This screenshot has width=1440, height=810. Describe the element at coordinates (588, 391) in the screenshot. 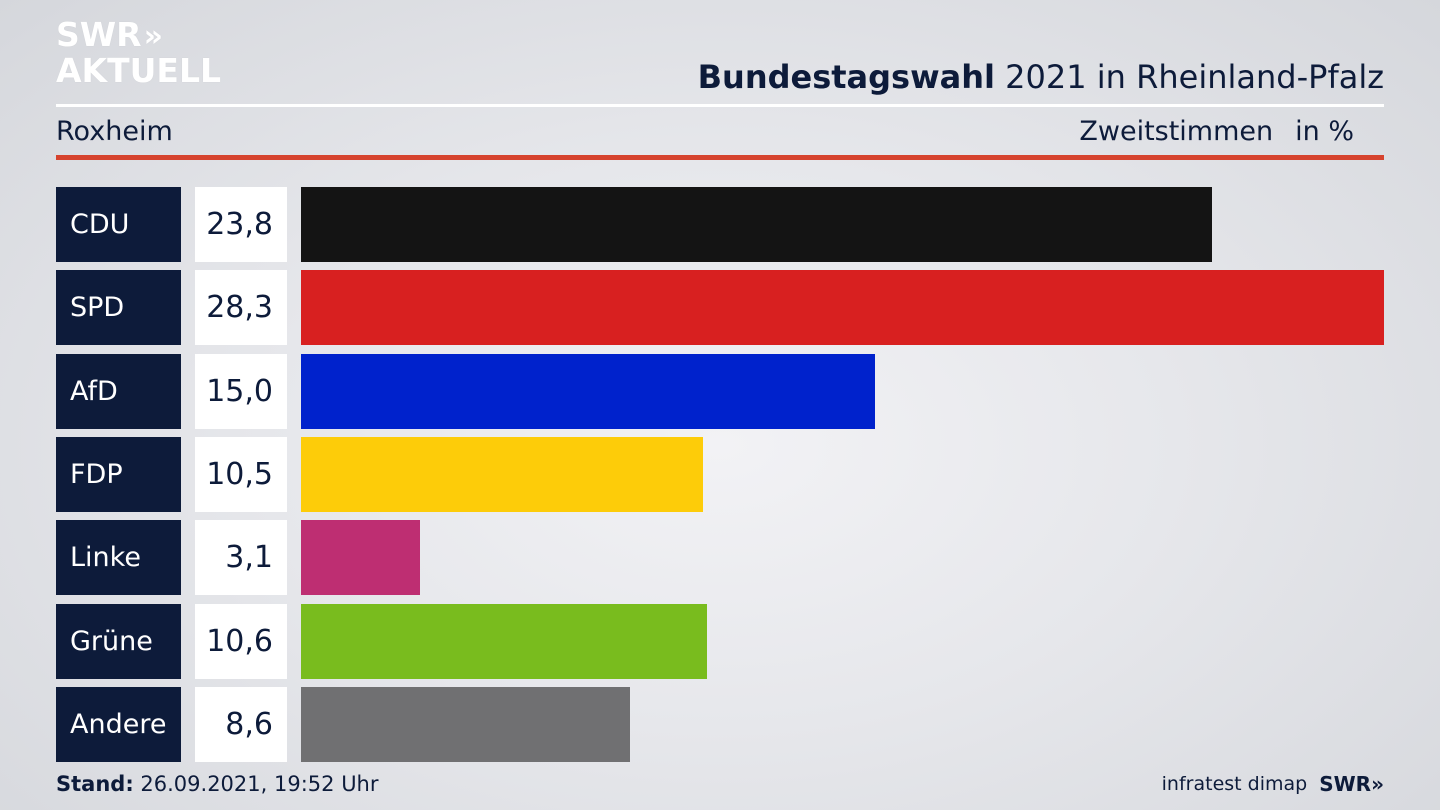

I see `bar-afd` at that location.